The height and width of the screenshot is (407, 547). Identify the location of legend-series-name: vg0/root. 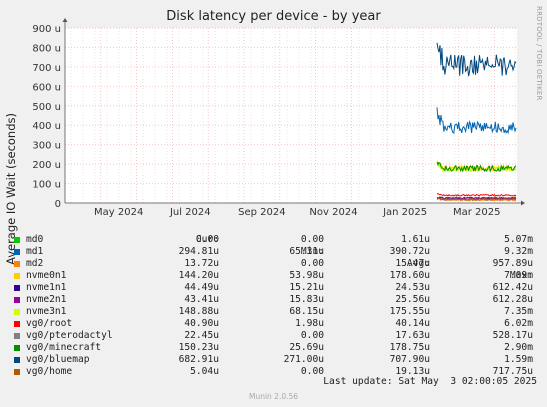
(49, 323).